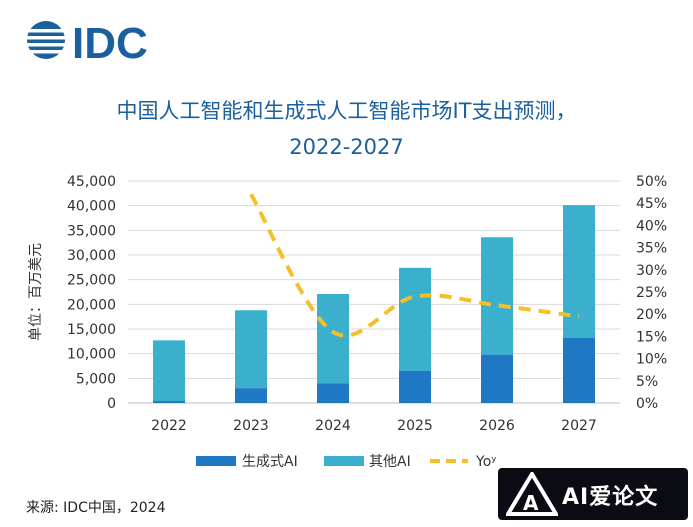 The image size is (693, 527). Describe the element at coordinates (270, 462) in the screenshot. I see `legend-label-genai: 生成式AI` at that location.